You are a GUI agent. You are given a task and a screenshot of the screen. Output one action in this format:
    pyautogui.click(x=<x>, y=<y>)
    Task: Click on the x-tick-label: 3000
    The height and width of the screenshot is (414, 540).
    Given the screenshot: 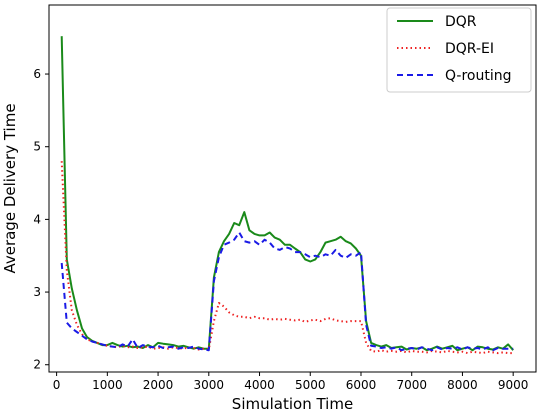 What is the action you would take?
    pyautogui.click(x=209, y=385)
    